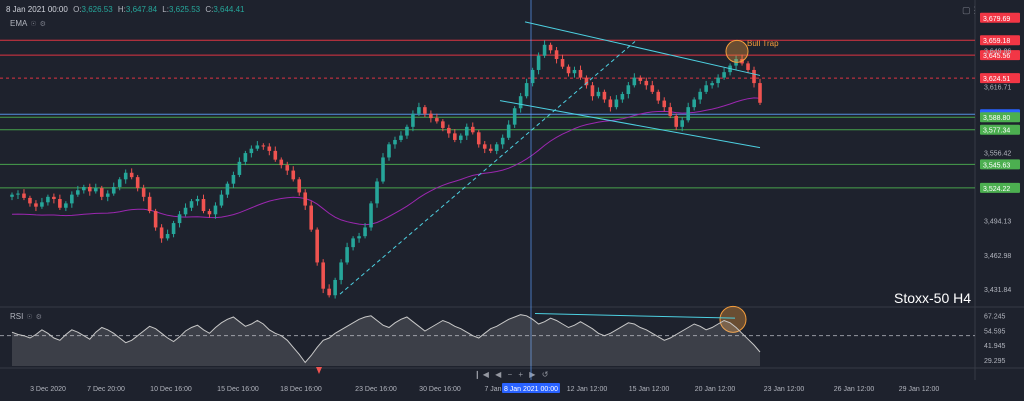 This screenshot has height=401, width=1024. Describe the element at coordinates (737, 51) in the screenshot. I see `bull-trap-marker` at that location.